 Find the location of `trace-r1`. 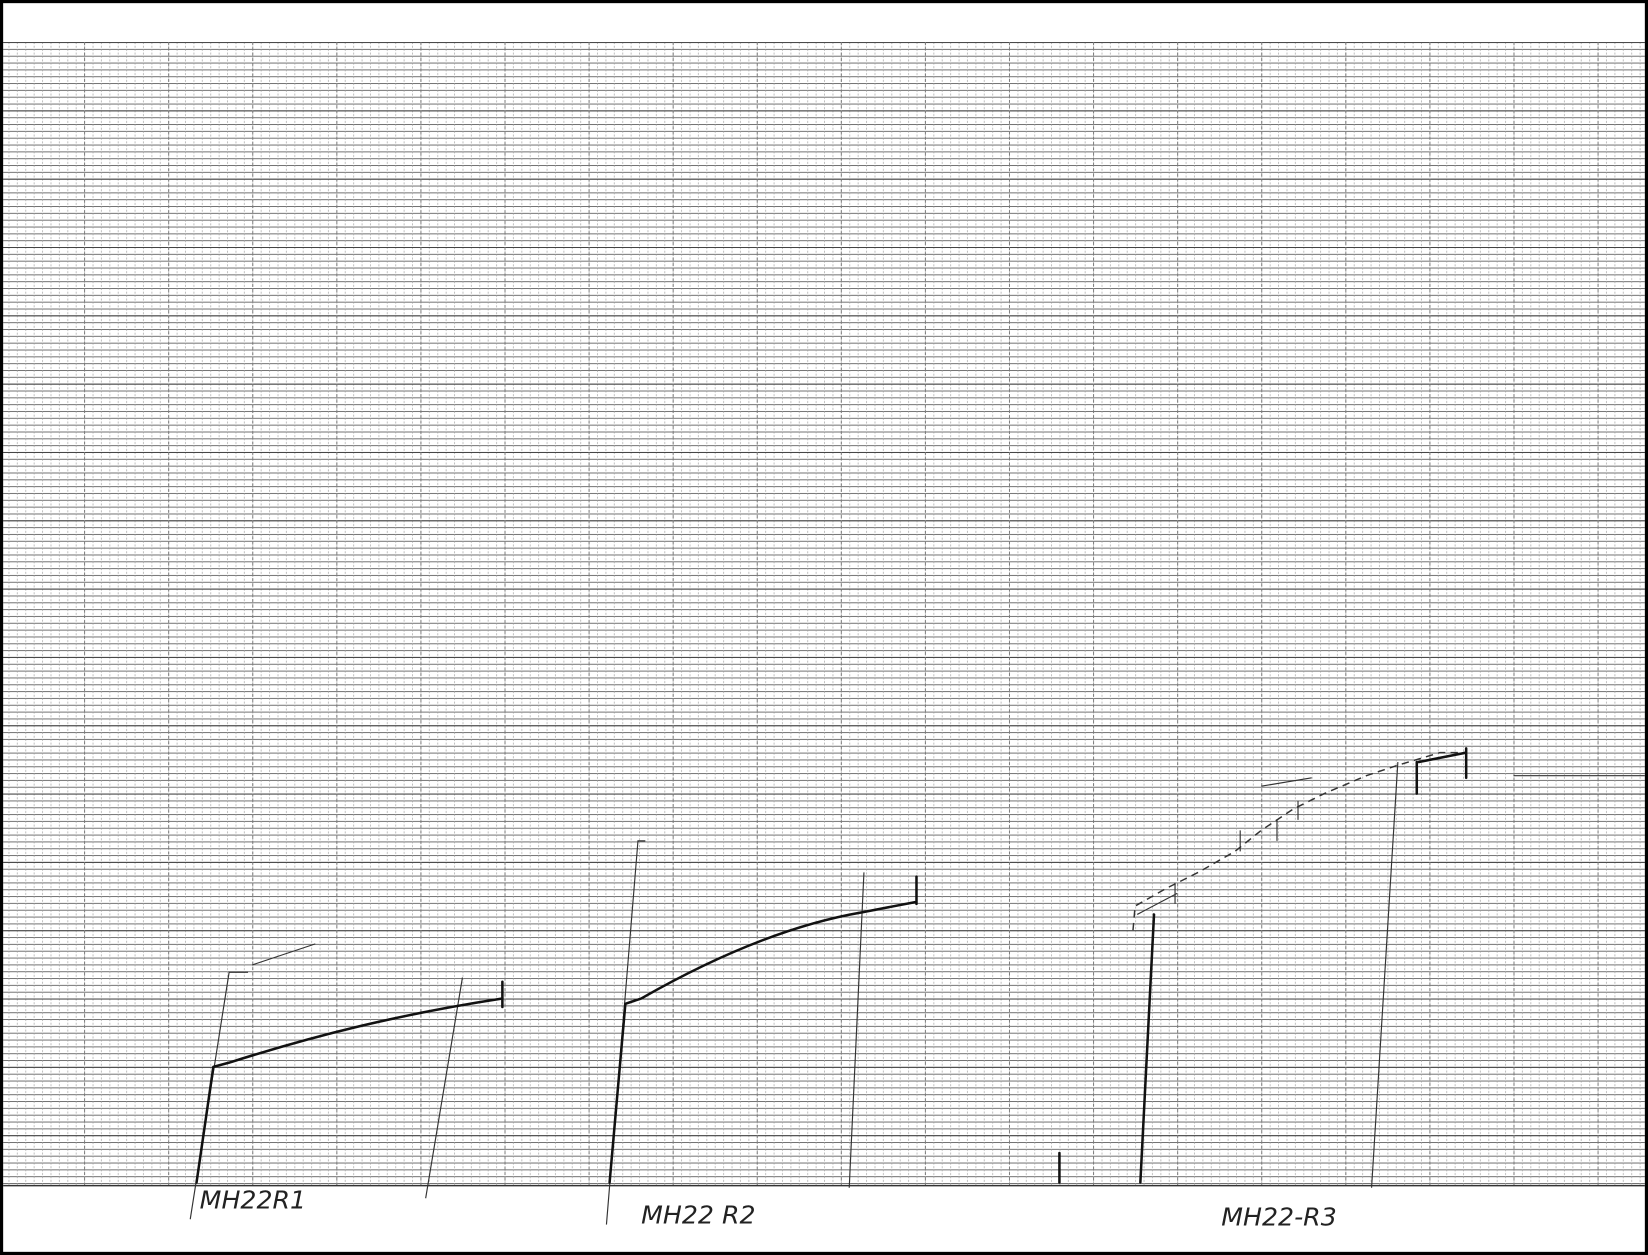

trace-r1 is located at coordinates (346, 1081).